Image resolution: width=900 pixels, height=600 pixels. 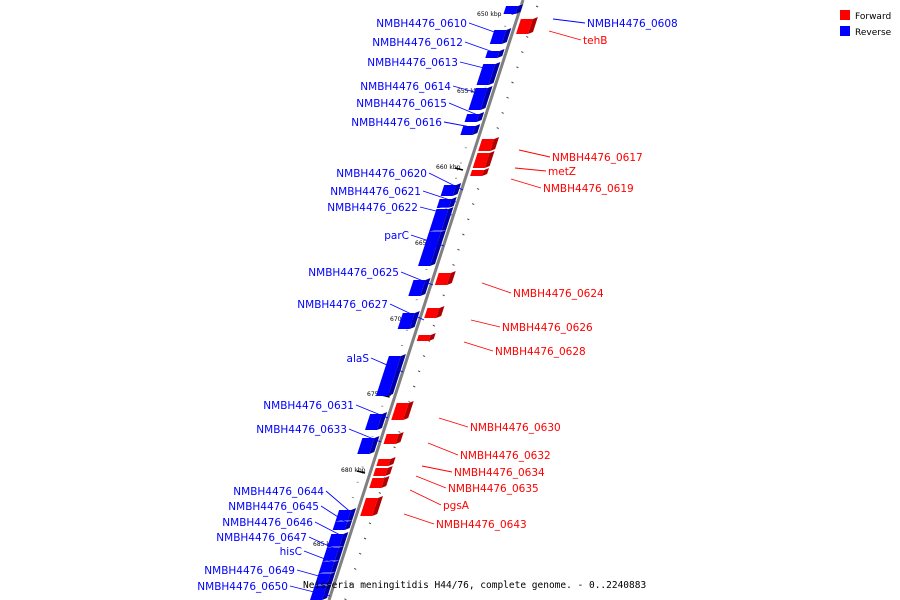 What do you see at coordinates (405, 87) in the screenshot?
I see `label-nmbh4476-0614: NMBH4476_0614` at bounding box center [405, 87].